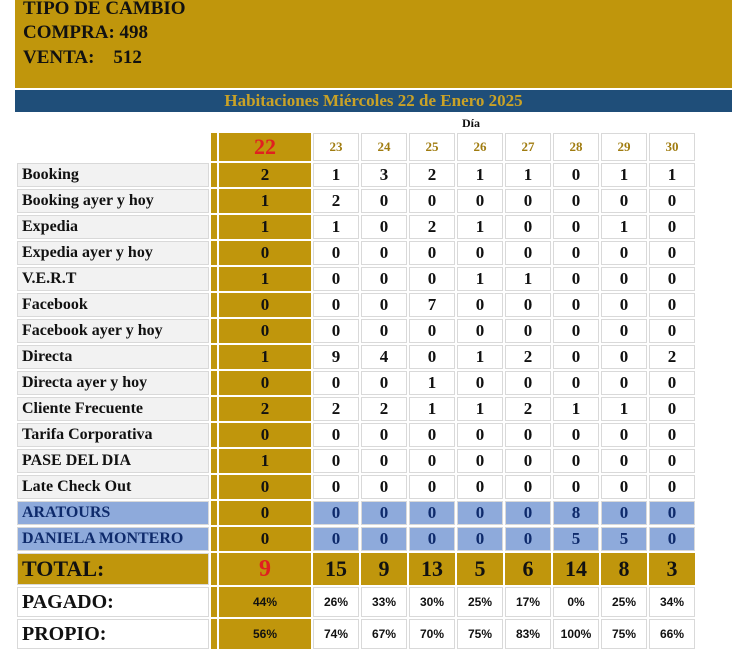  Describe the element at coordinates (265, 175) in the screenshot. I see `today-value: 2` at that location.